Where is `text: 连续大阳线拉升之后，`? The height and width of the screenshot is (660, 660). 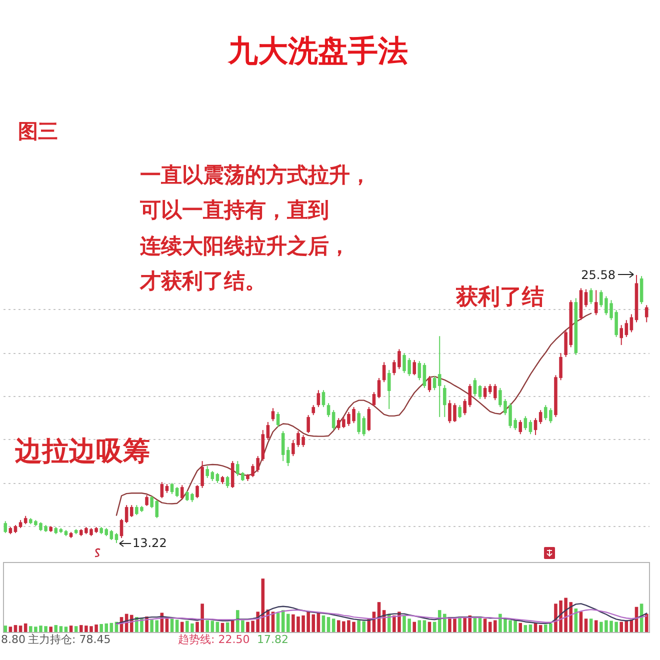
text: 连续大阳线拉升之后， is located at coordinates (245, 246).